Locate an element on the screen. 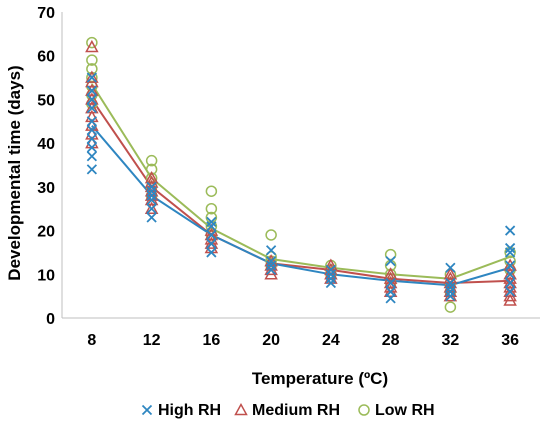  x-tick-label: 28 is located at coordinates (391, 340).